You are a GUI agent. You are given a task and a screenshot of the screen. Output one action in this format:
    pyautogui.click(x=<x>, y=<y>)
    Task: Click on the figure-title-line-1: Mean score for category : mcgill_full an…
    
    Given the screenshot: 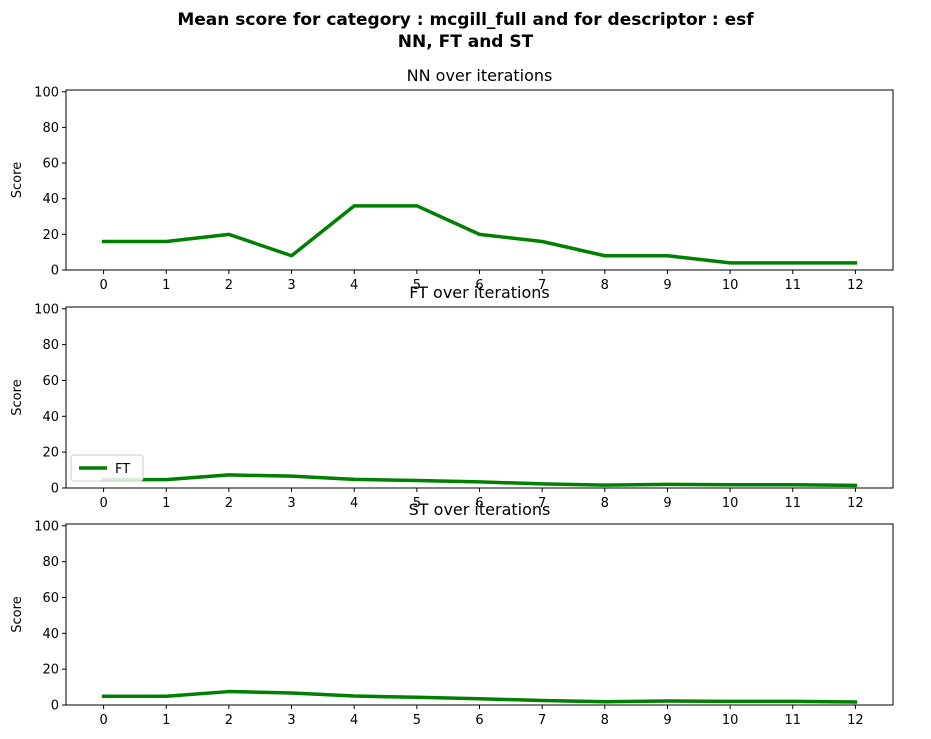 What is the action you would take?
    pyautogui.click(x=465, y=20)
    